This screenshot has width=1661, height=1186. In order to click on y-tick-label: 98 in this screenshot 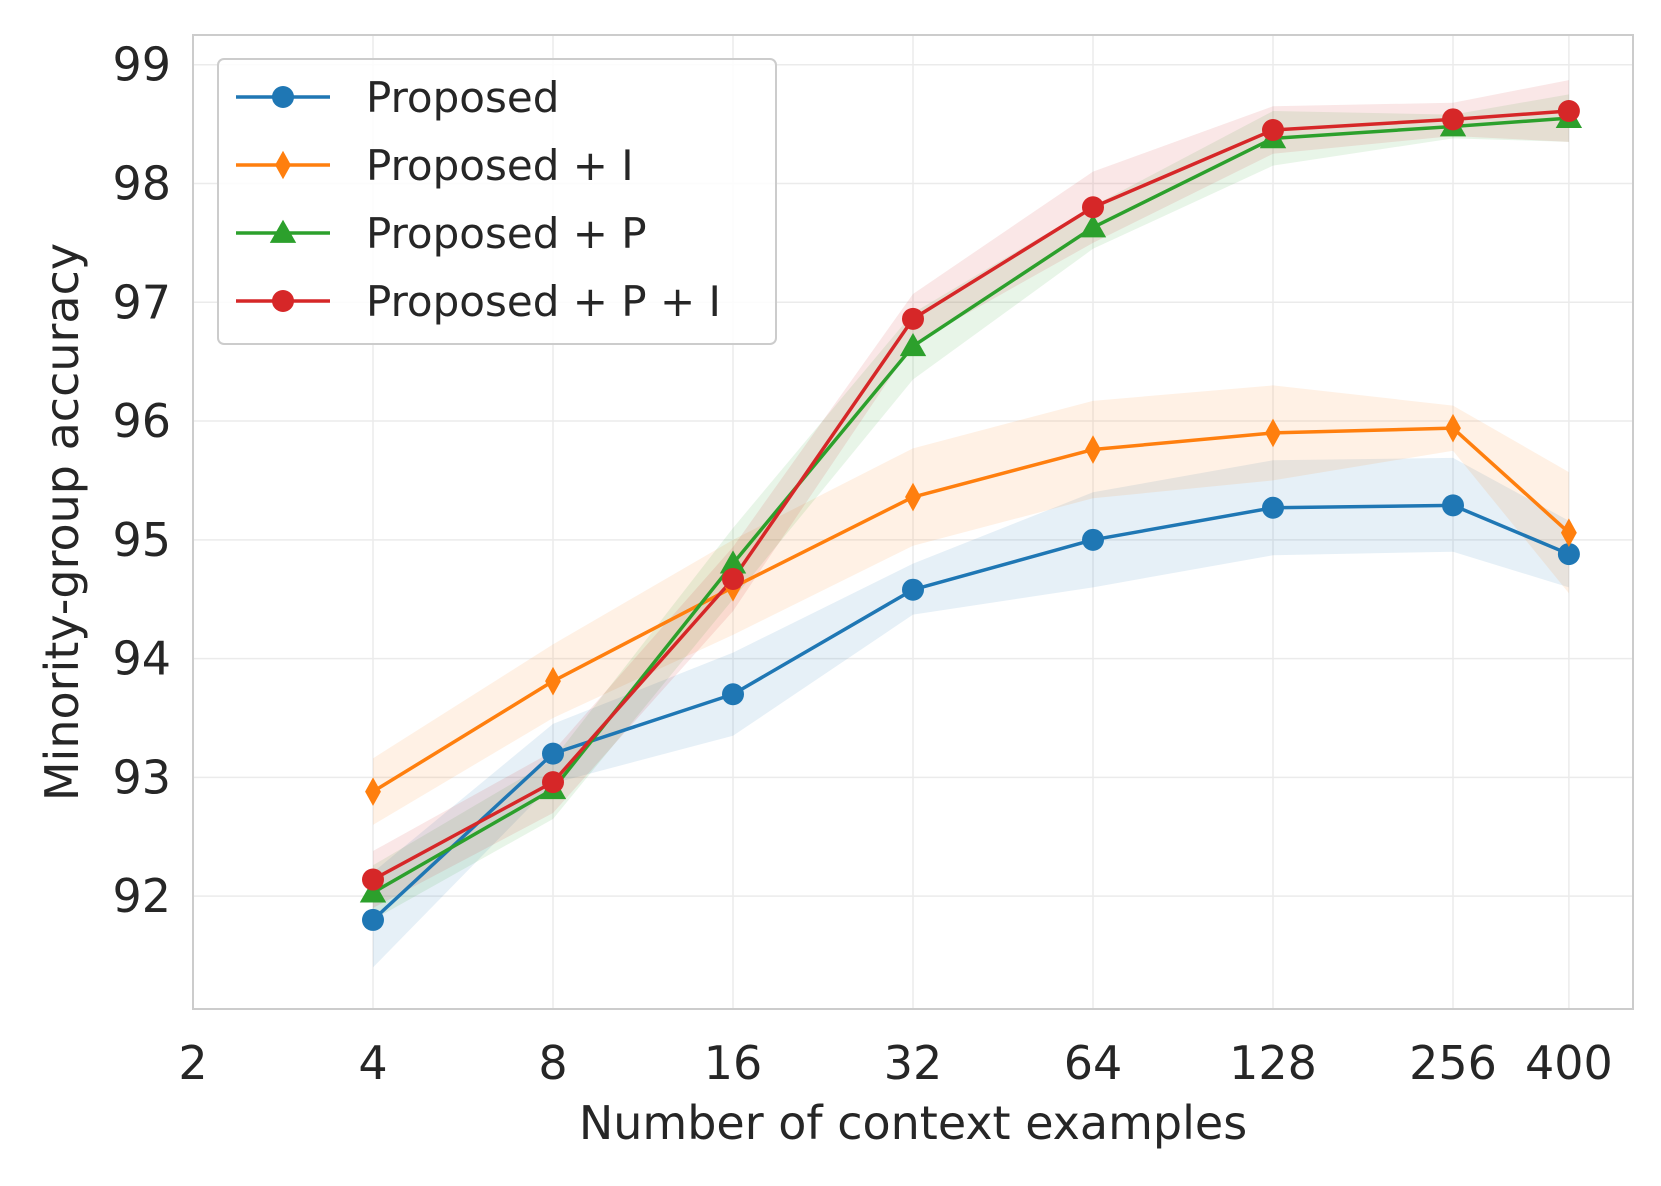, I will do `click(141, 183)`.